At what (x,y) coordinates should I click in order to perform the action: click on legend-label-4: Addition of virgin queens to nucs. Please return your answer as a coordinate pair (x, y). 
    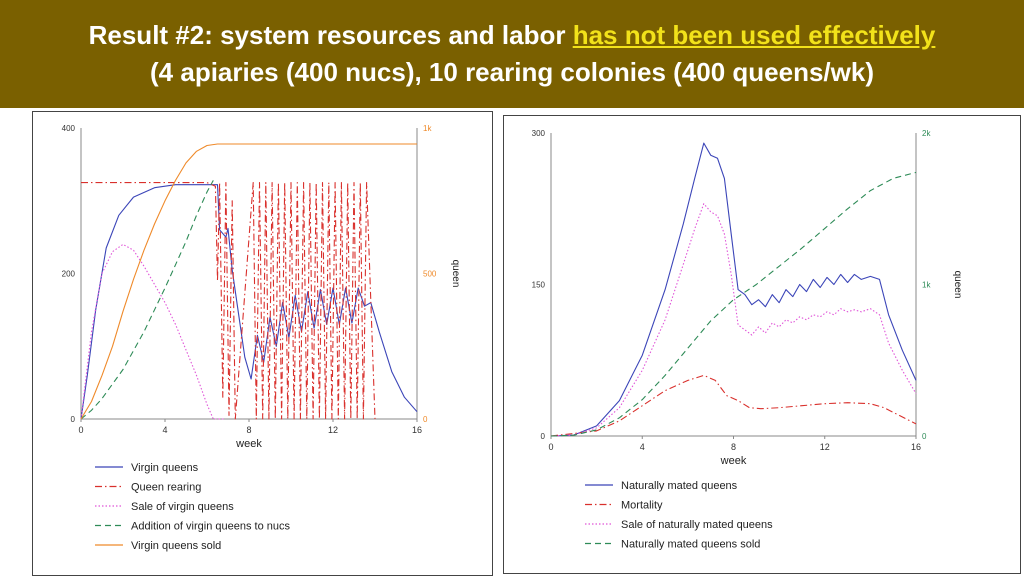
    Looking at the image, I should click on (210, 527).